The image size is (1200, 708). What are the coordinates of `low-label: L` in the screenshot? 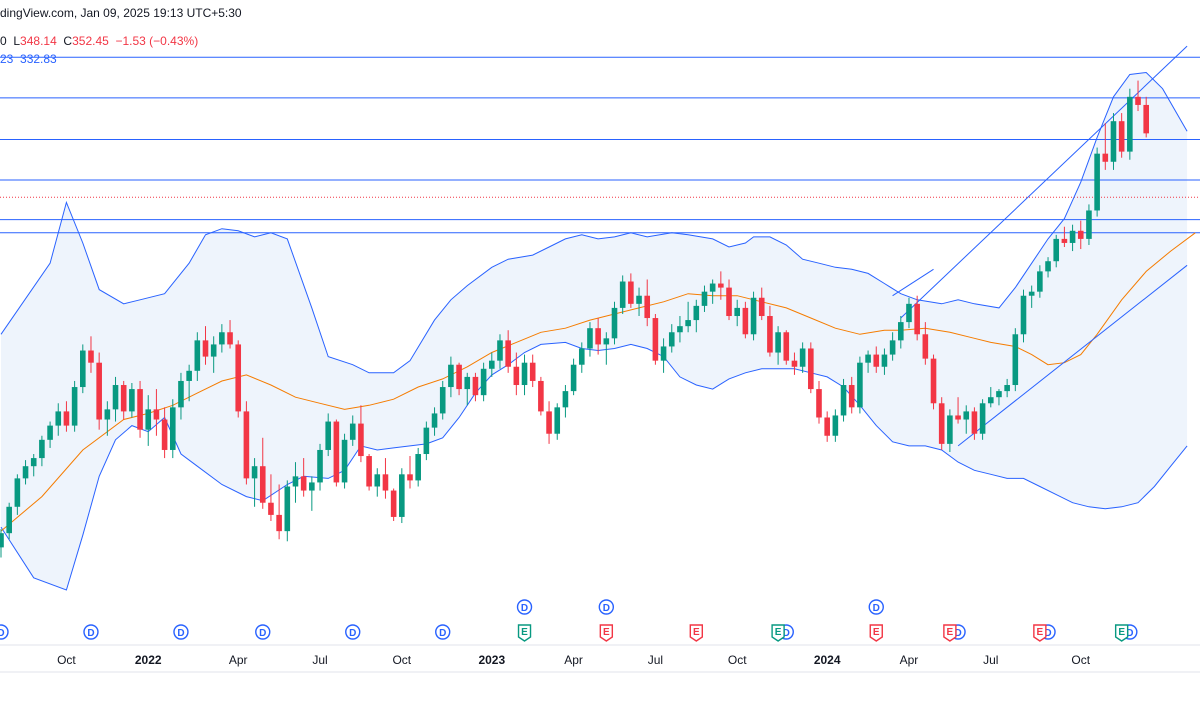 It's located at (17, 41).